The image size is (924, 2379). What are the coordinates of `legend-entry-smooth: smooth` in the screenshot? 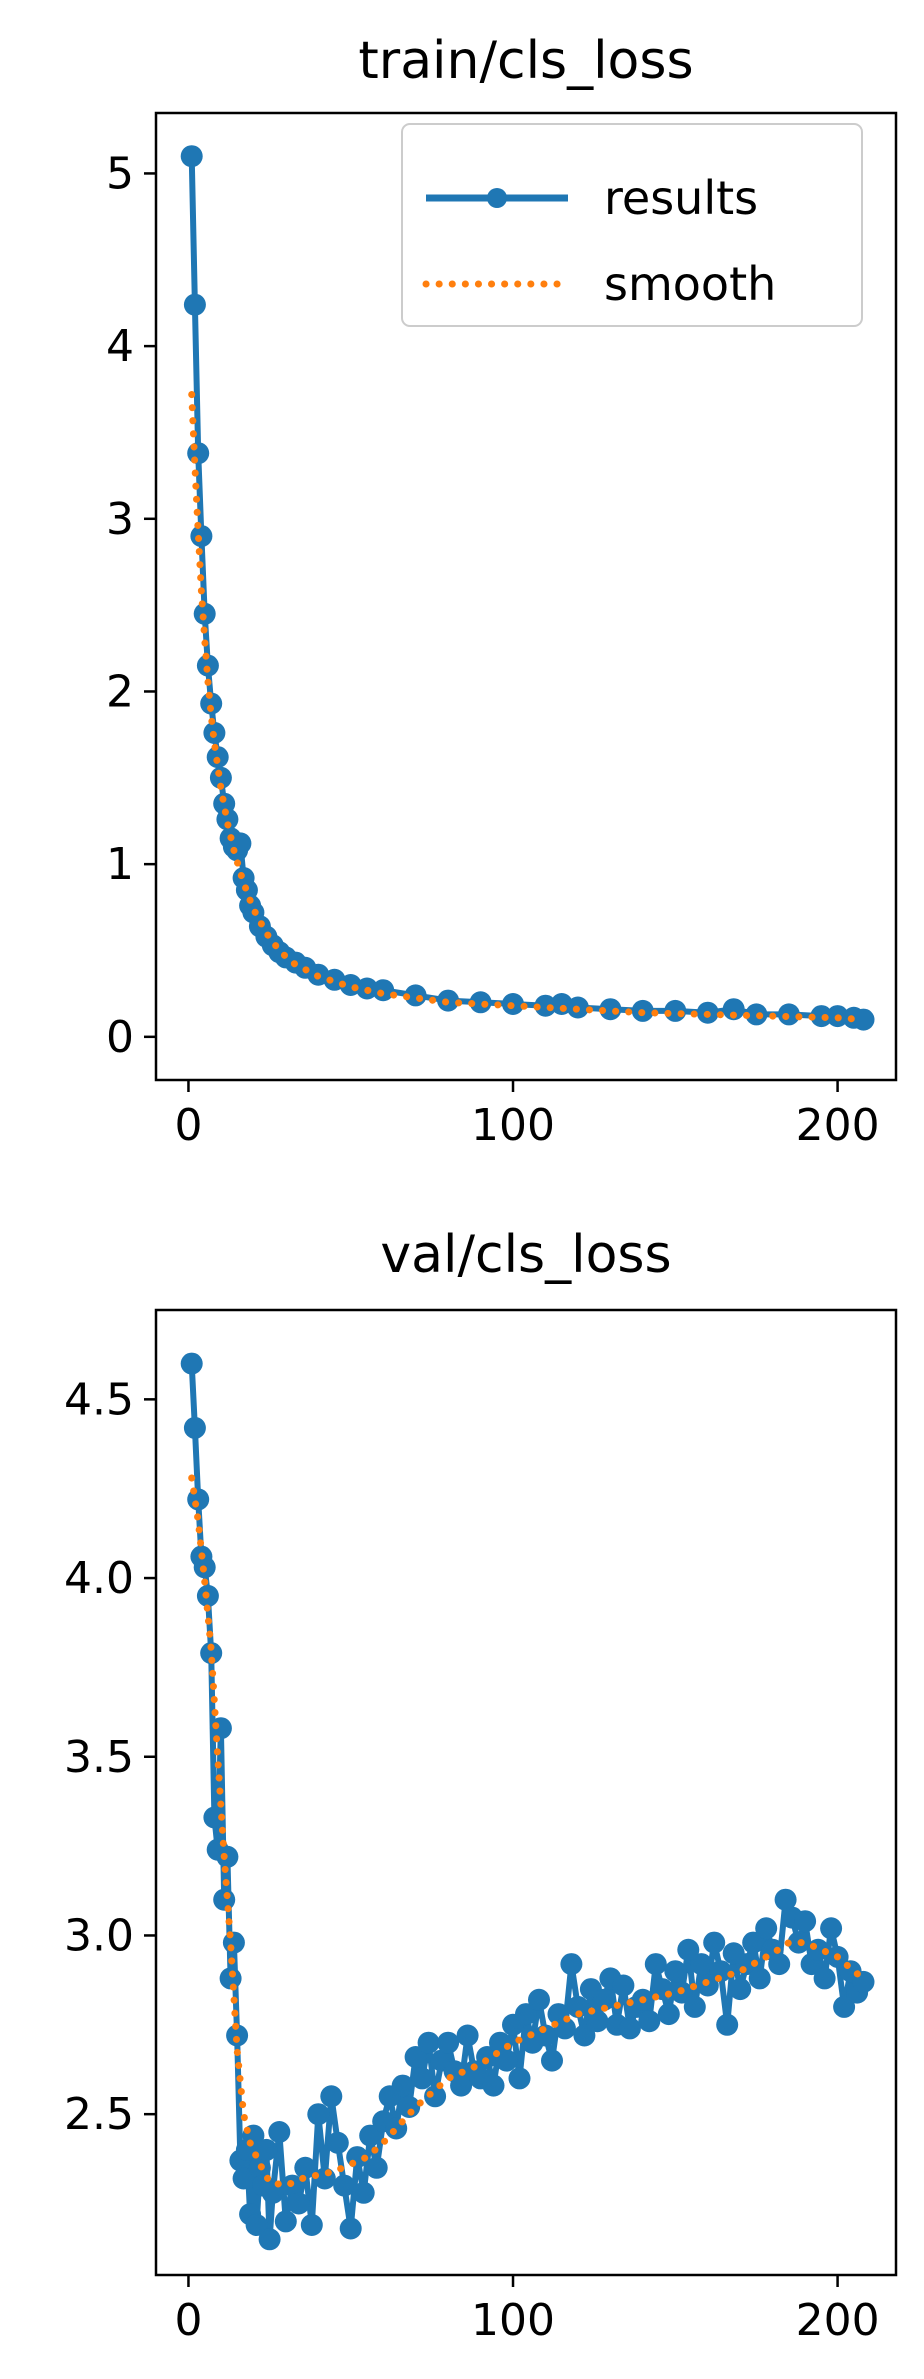 It's located at (599, 284).